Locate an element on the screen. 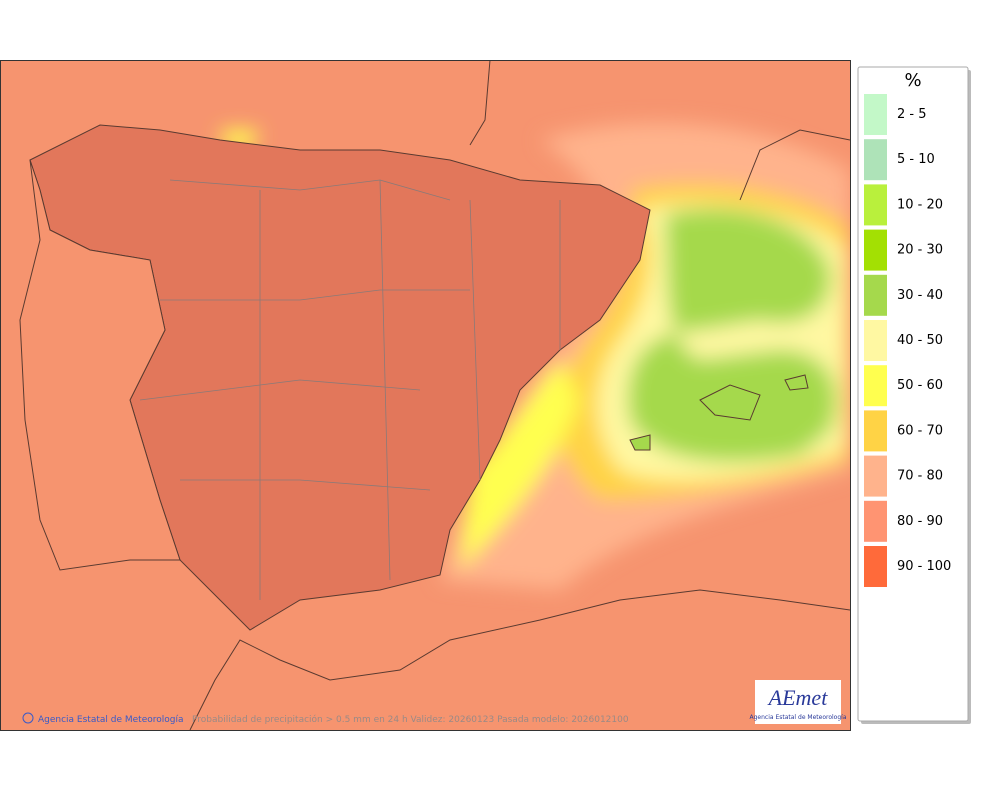 This screenshot has width=1000, height=790. legend-label: 50 - 60 is located at coordinates (920, 385).